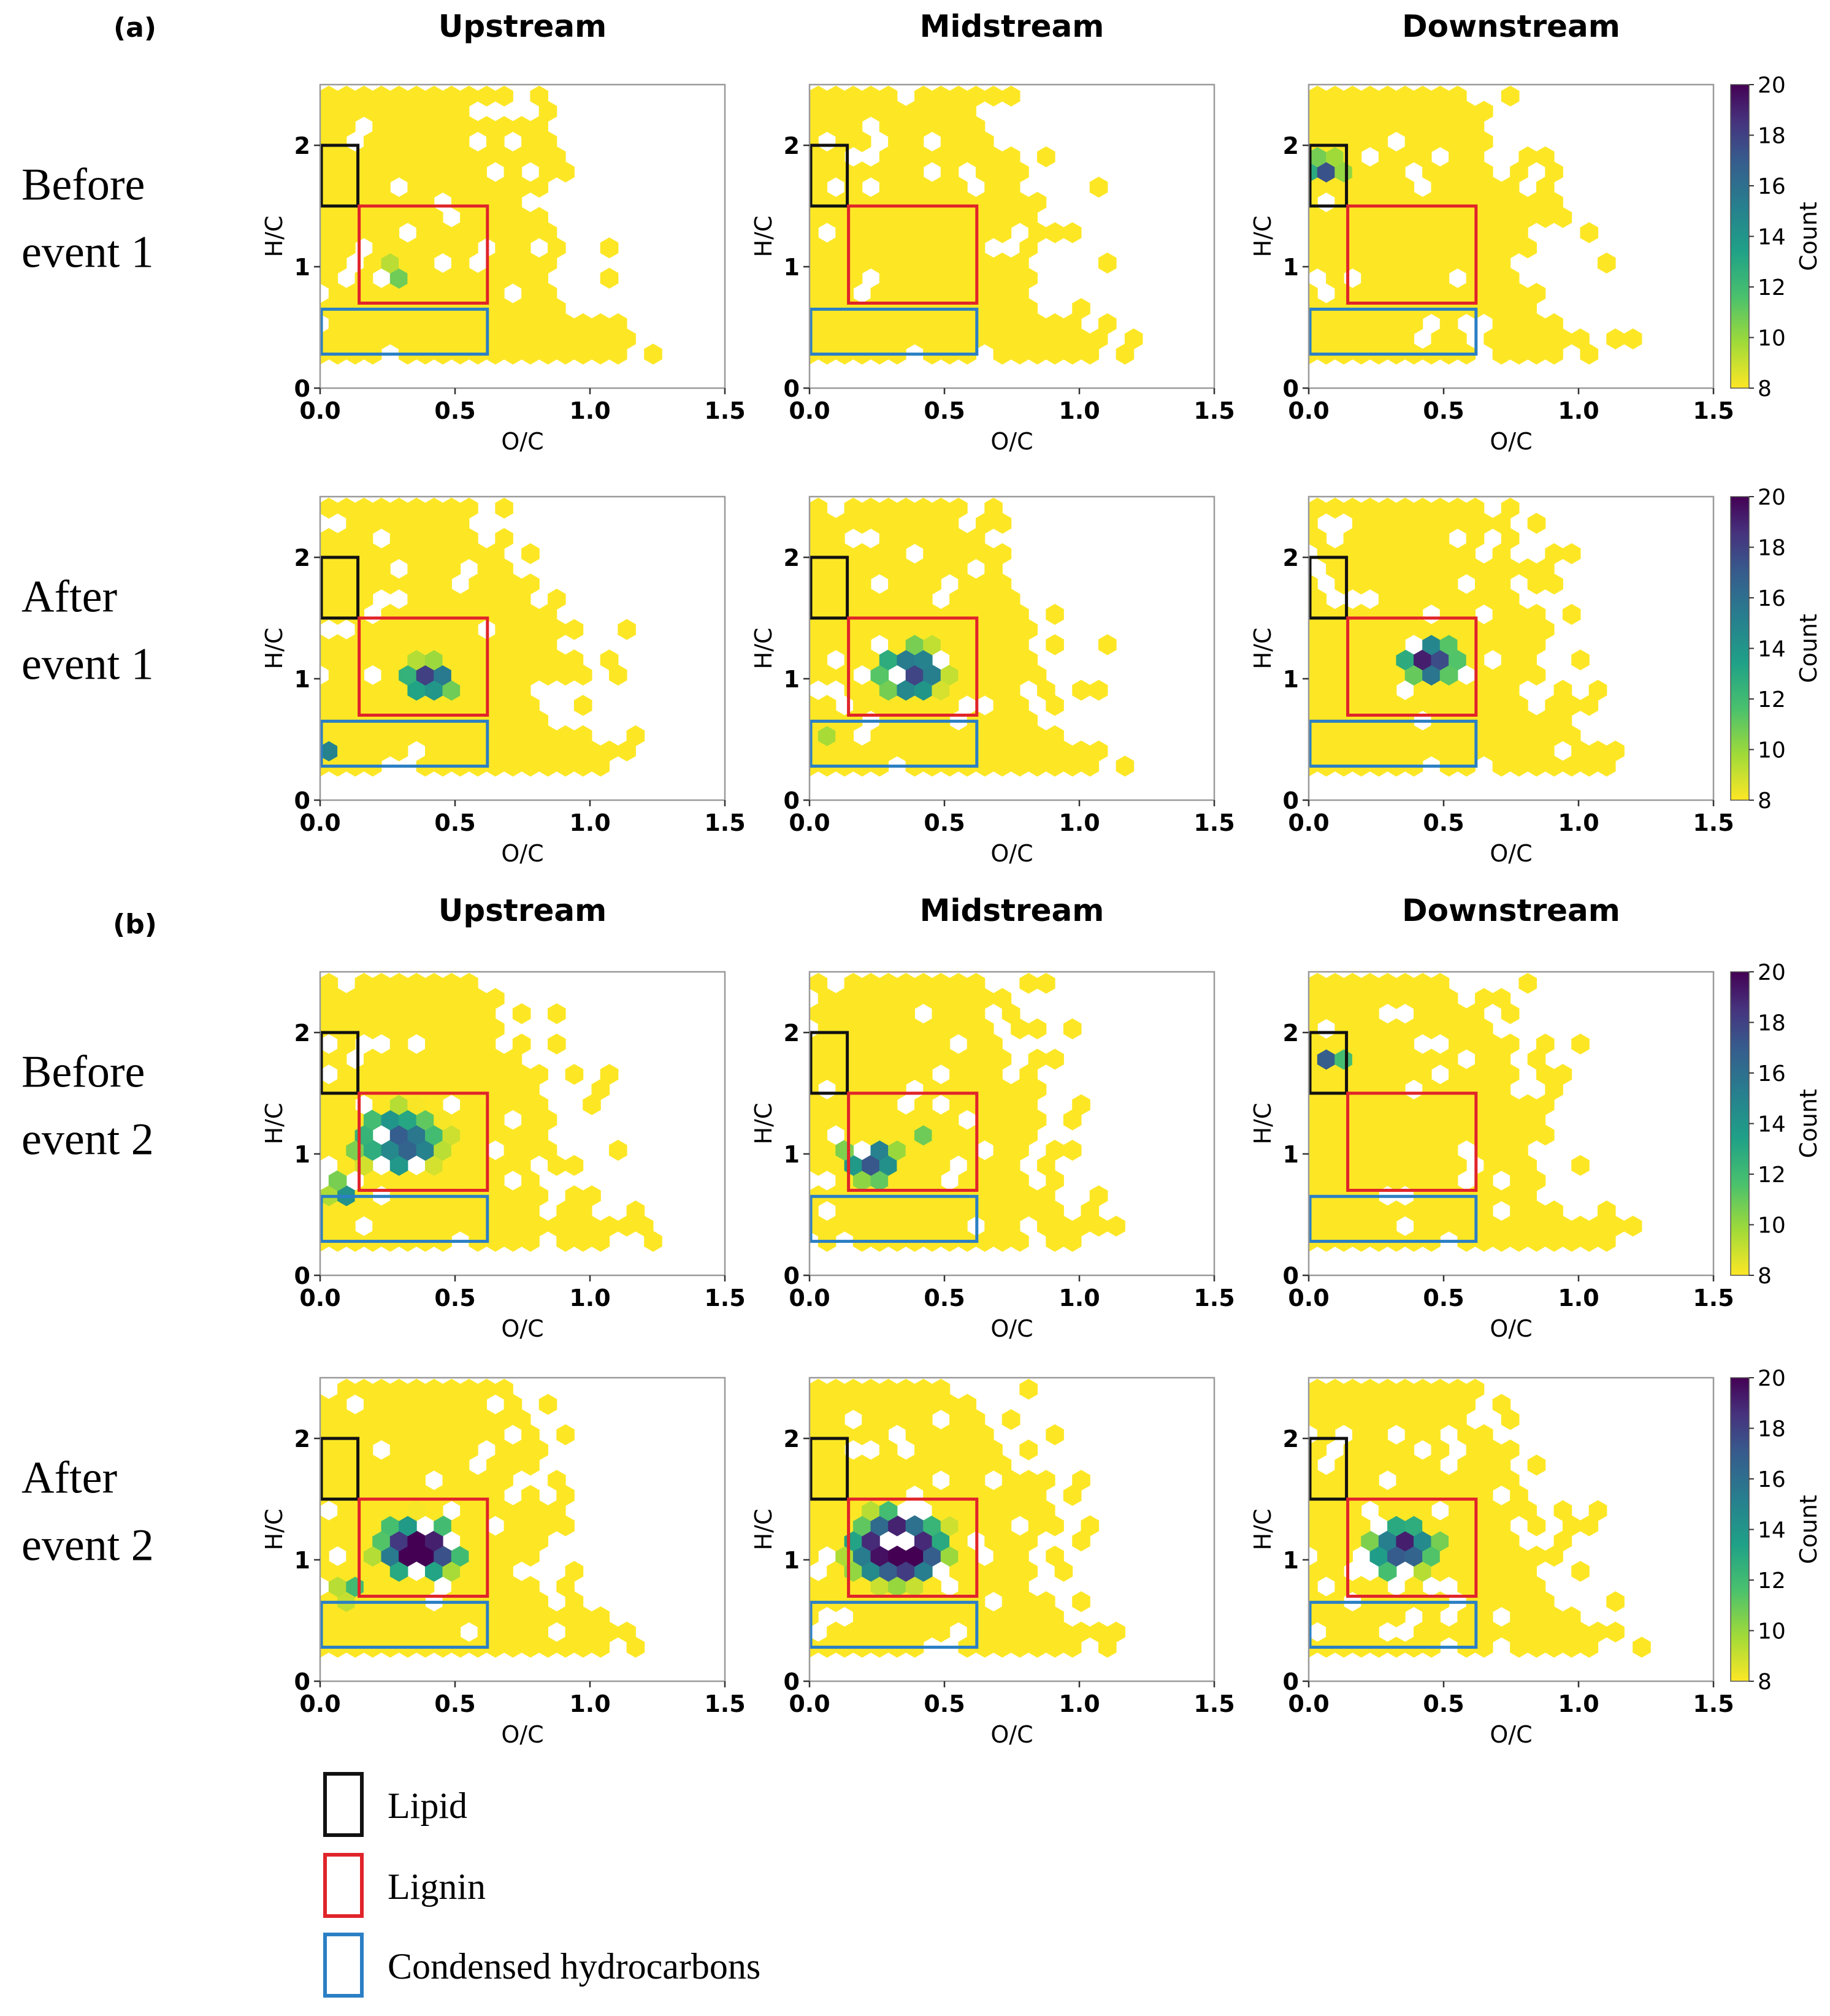 This screenshot has width=1830, height=2016. Describe the element at coordinates (945, 1703) in the screenshot. I see `x-tick-label: 0.5` at that location.